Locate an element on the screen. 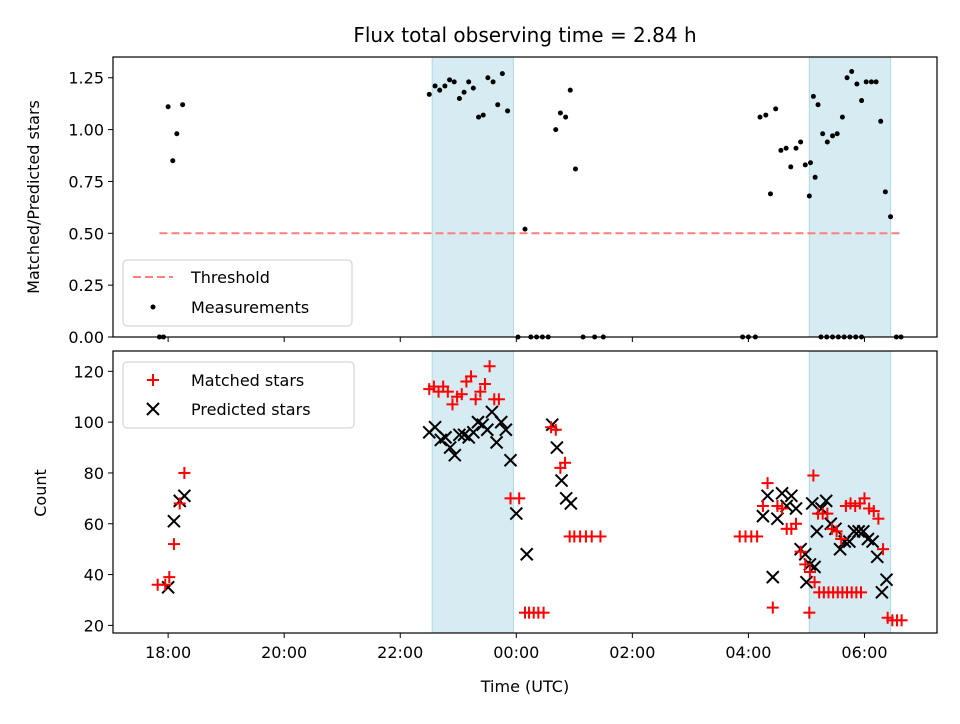  x-tick-label: 02:00 is located at coordinates (632, 652).